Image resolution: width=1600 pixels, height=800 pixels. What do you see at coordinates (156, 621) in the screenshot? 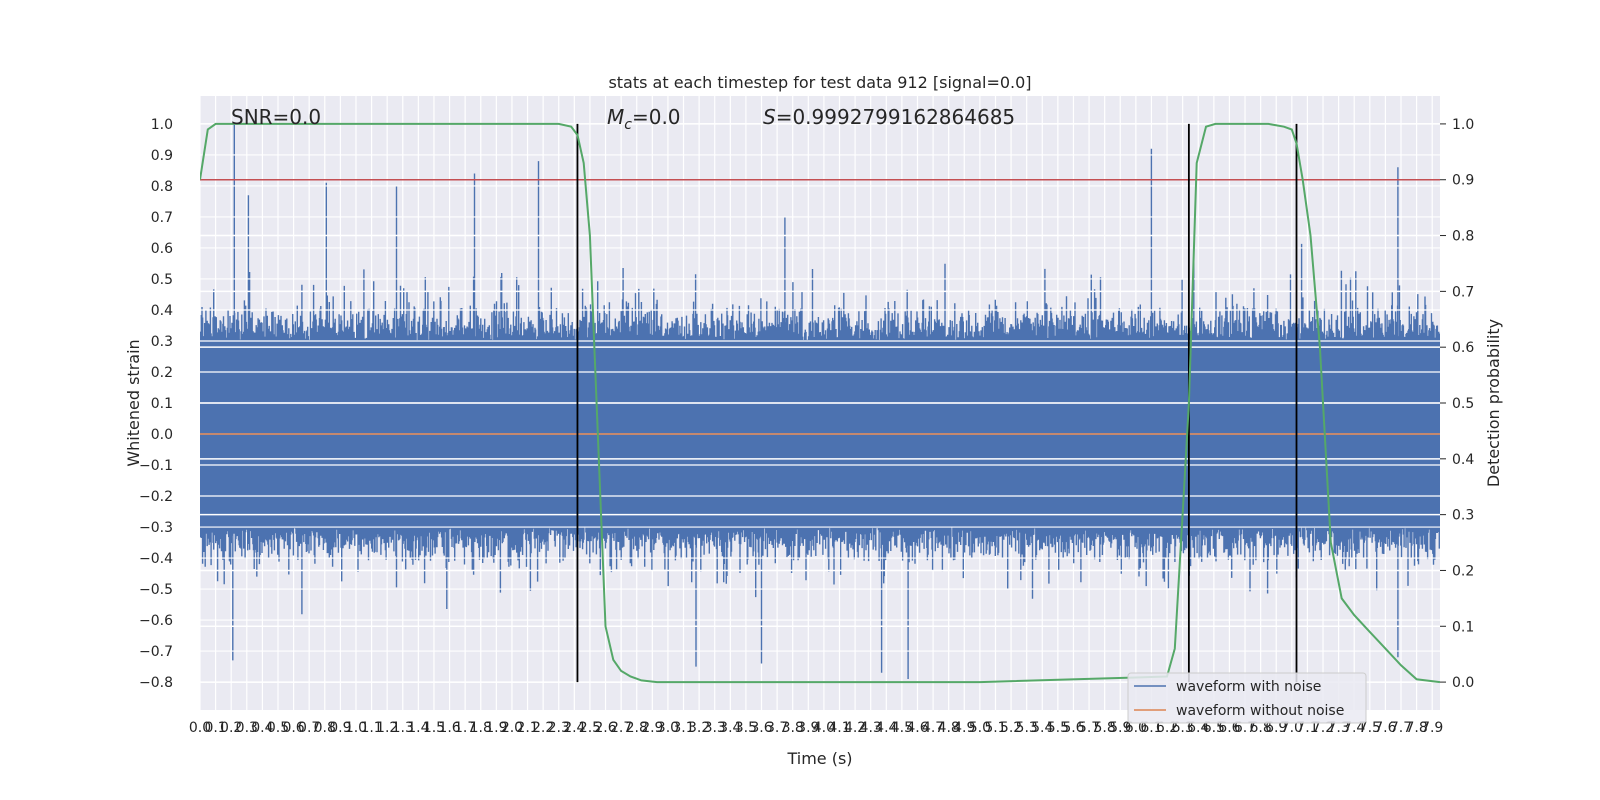
I see `y-tick-label: −0.6` at bounding box center [156, 621].